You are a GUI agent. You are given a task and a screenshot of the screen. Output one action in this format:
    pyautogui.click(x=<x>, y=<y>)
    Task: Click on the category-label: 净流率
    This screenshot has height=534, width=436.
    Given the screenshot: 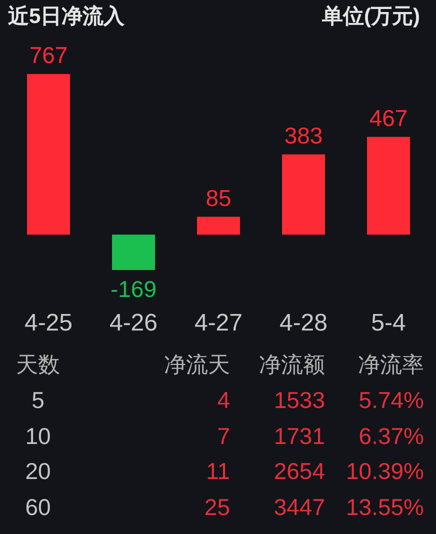 What is the action you would take?
    pyautogui.click(x=391, y=365)
    